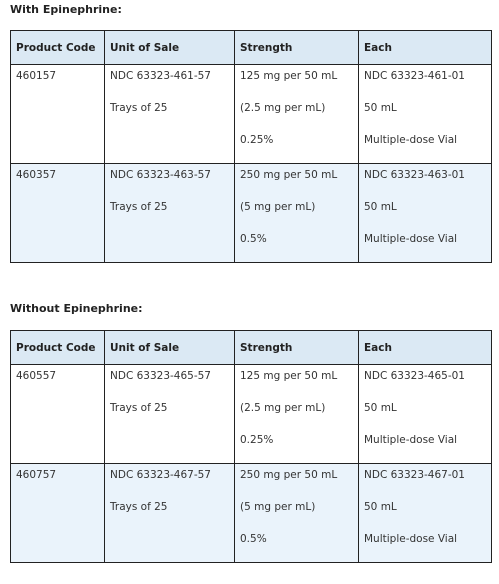  Describe the element at coordinates (160, 76) in the screenshot. I see `unit-ndc: NDC 63323-461-57` at that location.